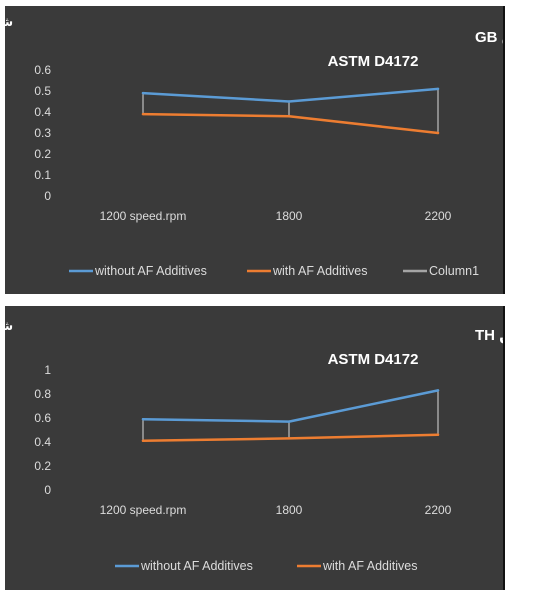 The height and width of the screenshot is (600, 538). I want to click on y-tick-label: 0.5, so click(42, 91).